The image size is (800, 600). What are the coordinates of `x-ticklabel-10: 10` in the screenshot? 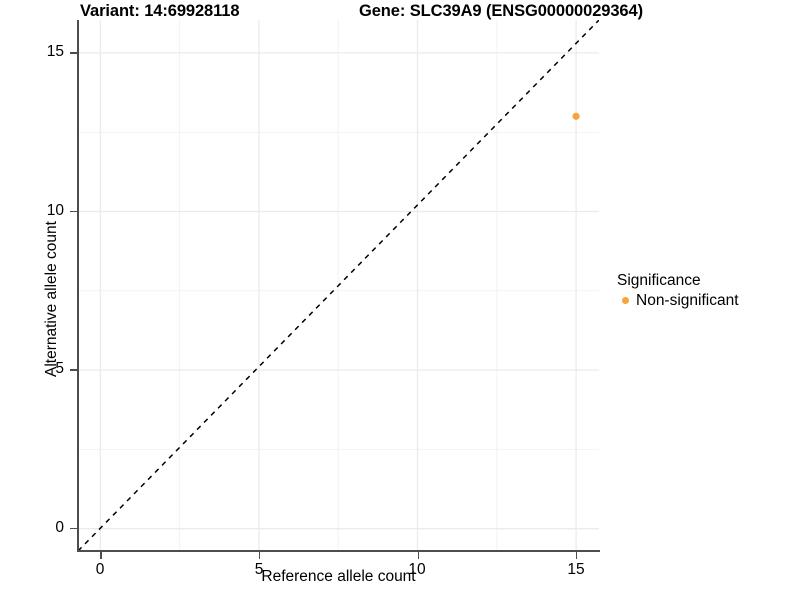 It's located at (417, 569).